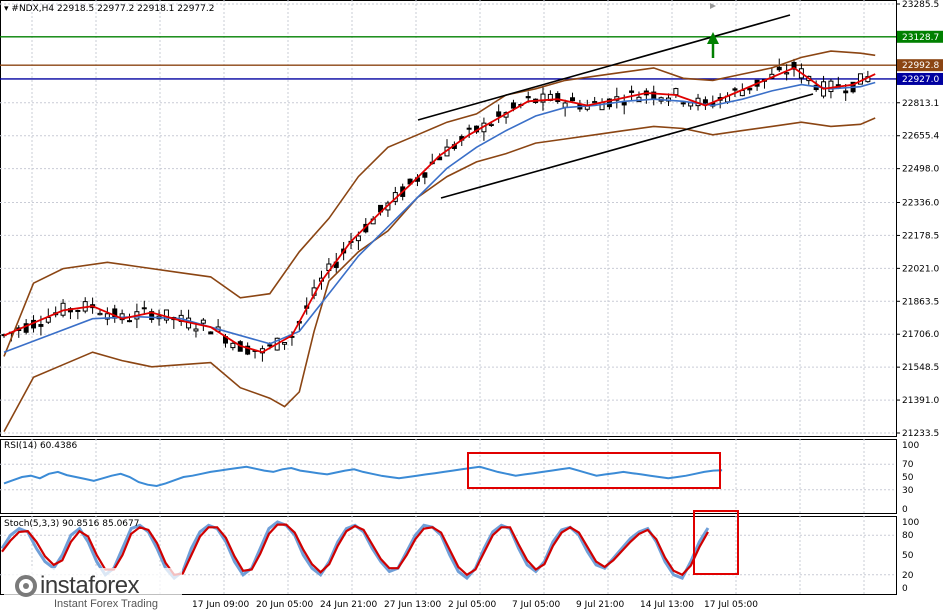  Describe the element at coordinates (905, 589) in the screenshot. I see `stoch-tick-label: 0` at that location.